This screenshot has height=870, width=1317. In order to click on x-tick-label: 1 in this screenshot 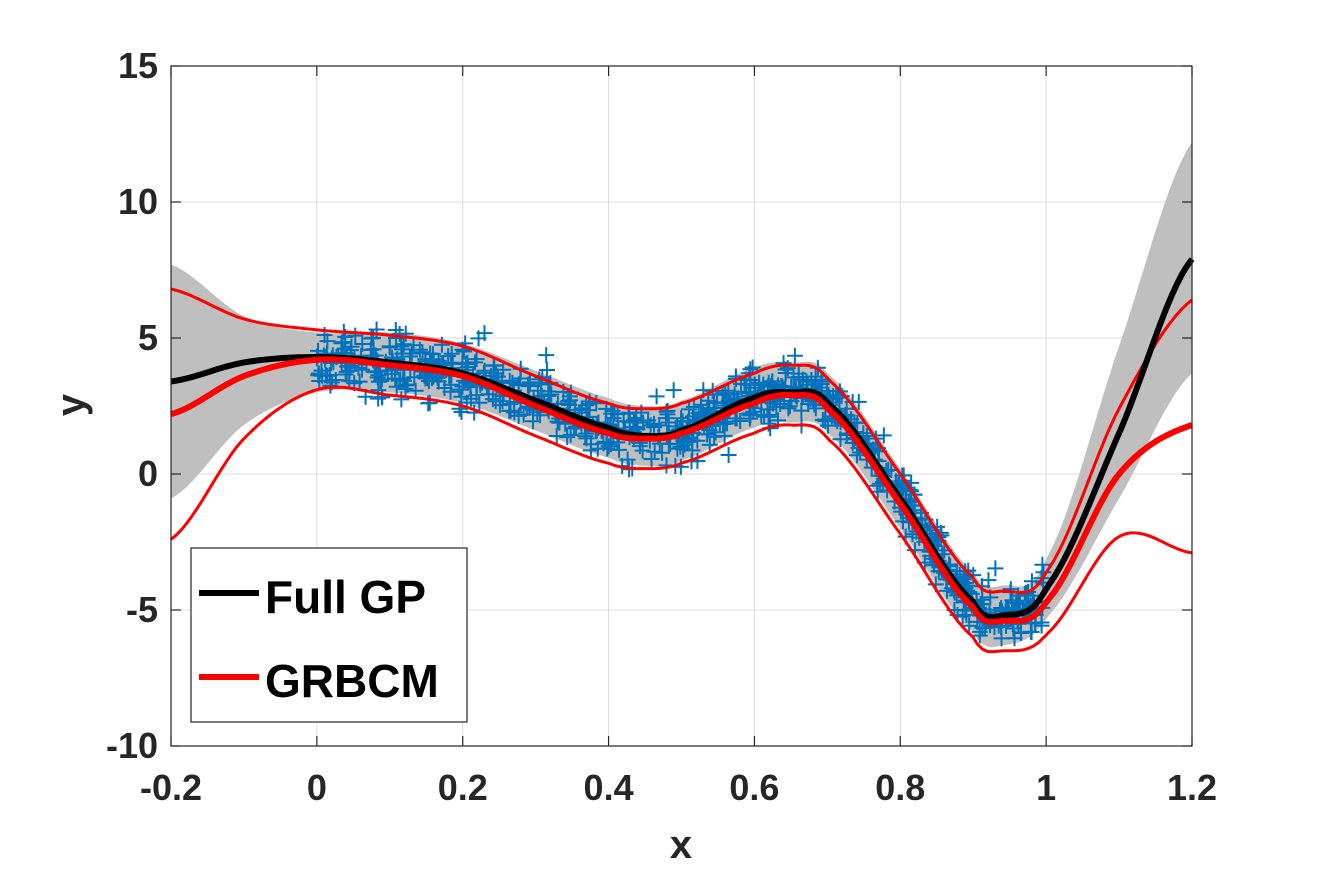, I will do `click(1046, 787)`.